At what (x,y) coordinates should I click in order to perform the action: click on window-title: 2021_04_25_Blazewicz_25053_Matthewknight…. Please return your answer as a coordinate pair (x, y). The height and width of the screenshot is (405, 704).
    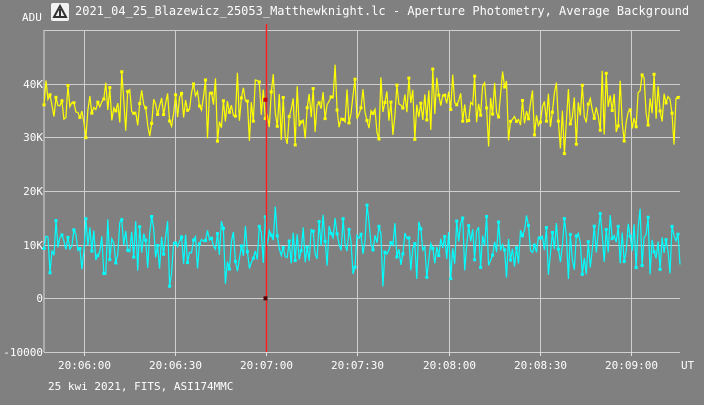
    Looking at the image, I should click on (382, 11).